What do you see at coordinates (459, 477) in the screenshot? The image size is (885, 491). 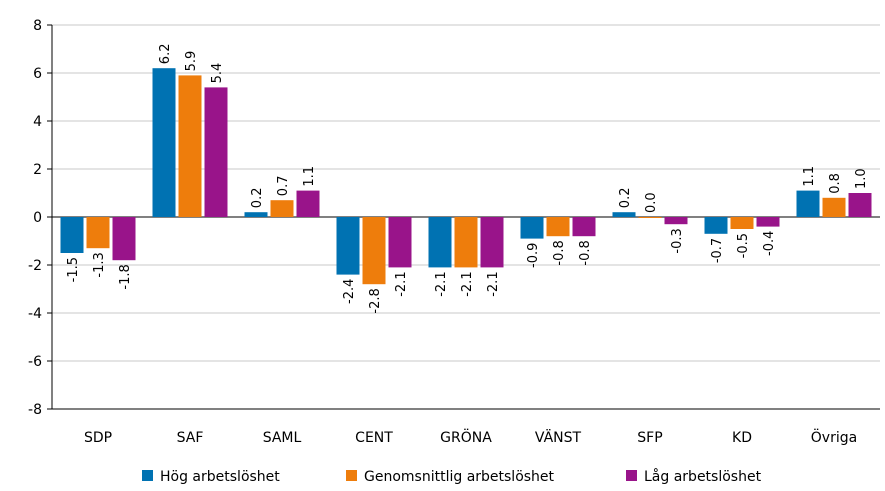 I see `legend-label: Genomsnittlig arbetslöshet` at bounding box center [459, 477].